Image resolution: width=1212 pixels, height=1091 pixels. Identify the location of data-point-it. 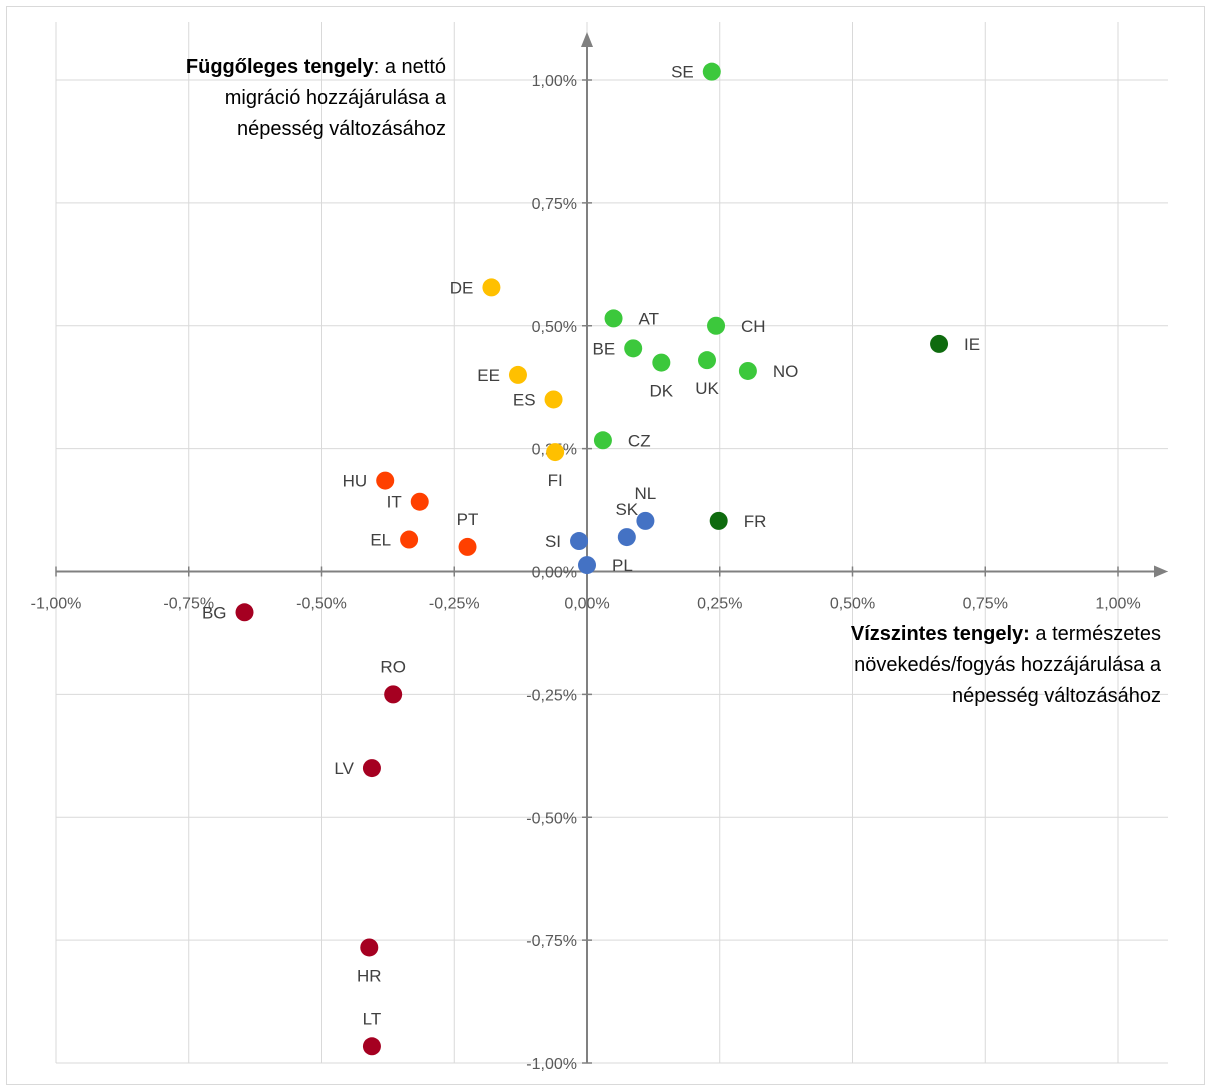
(419, 501).